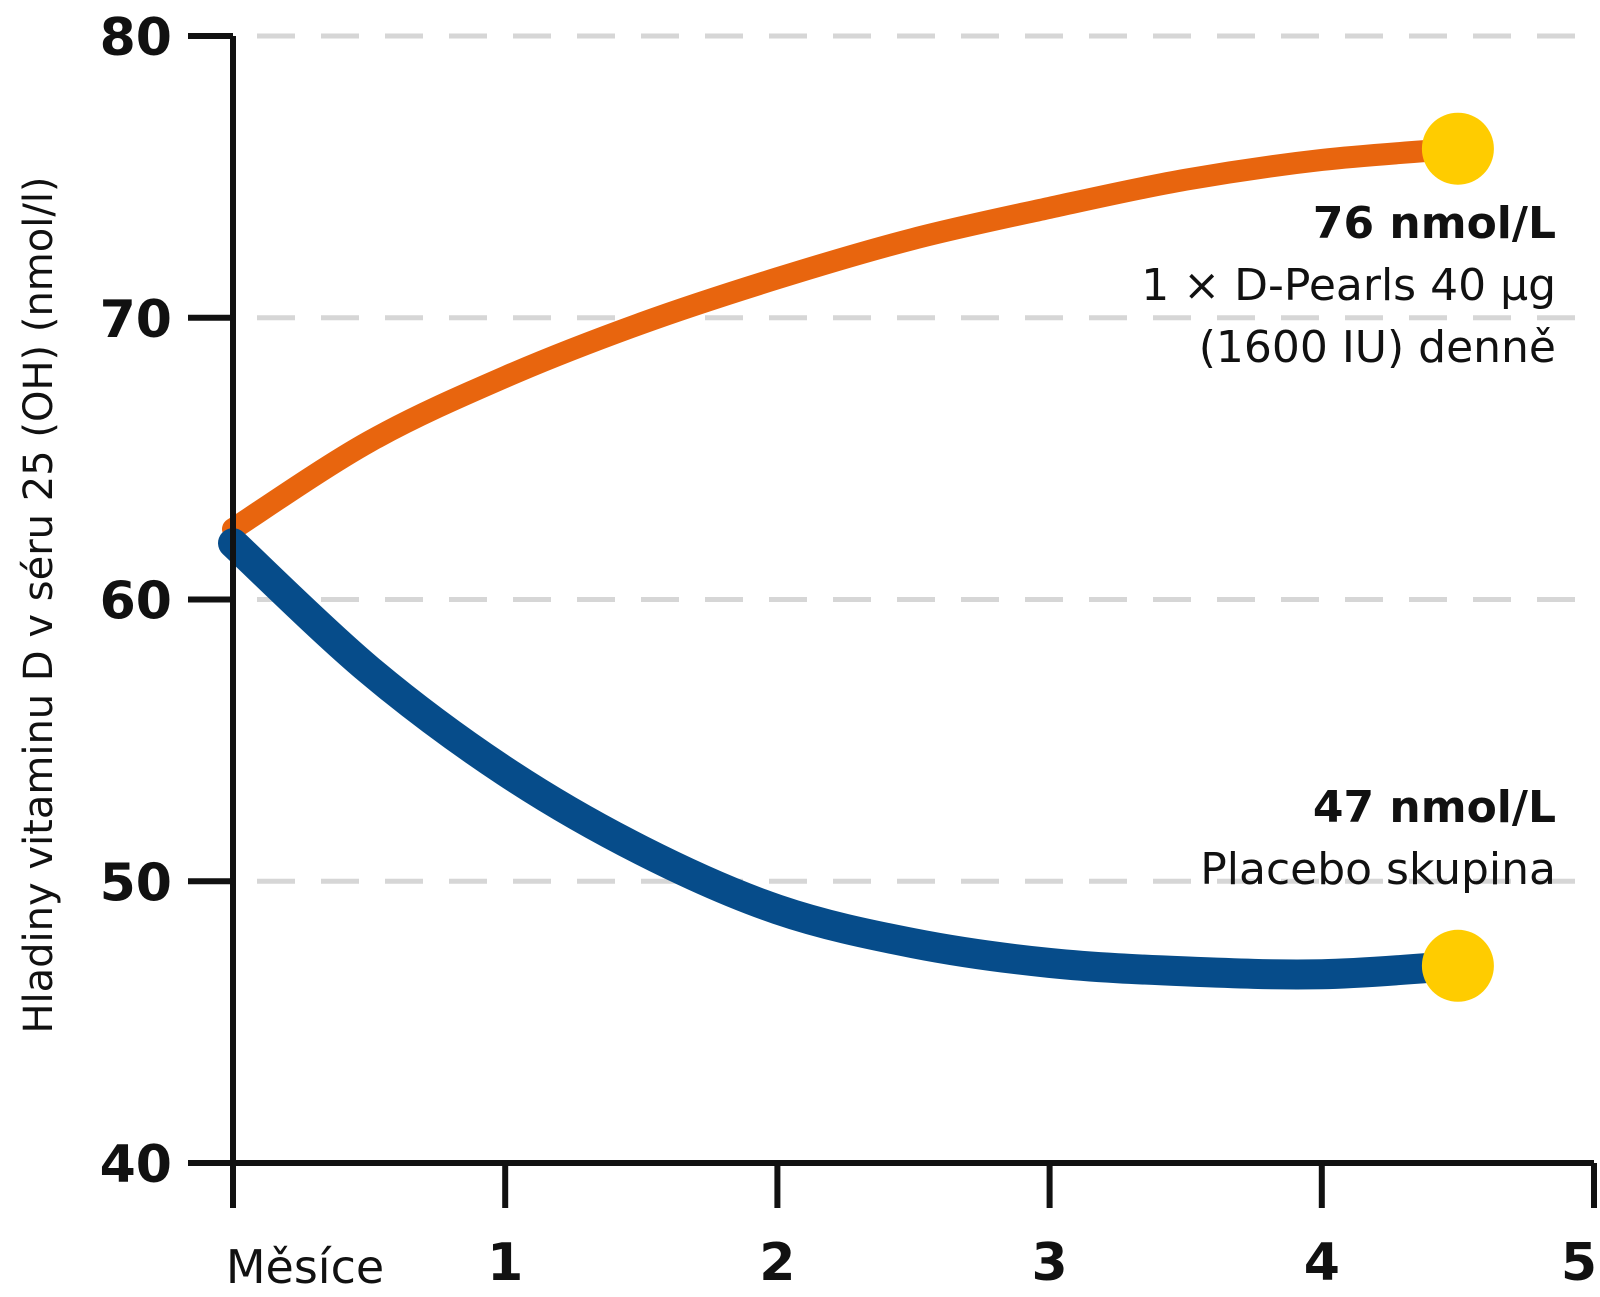 Image resolution: width=1600 pixels, height=1297 pixels. Describe the element at coordinates (1457, 557) in the screenshot. I see `end-markers` at that location.